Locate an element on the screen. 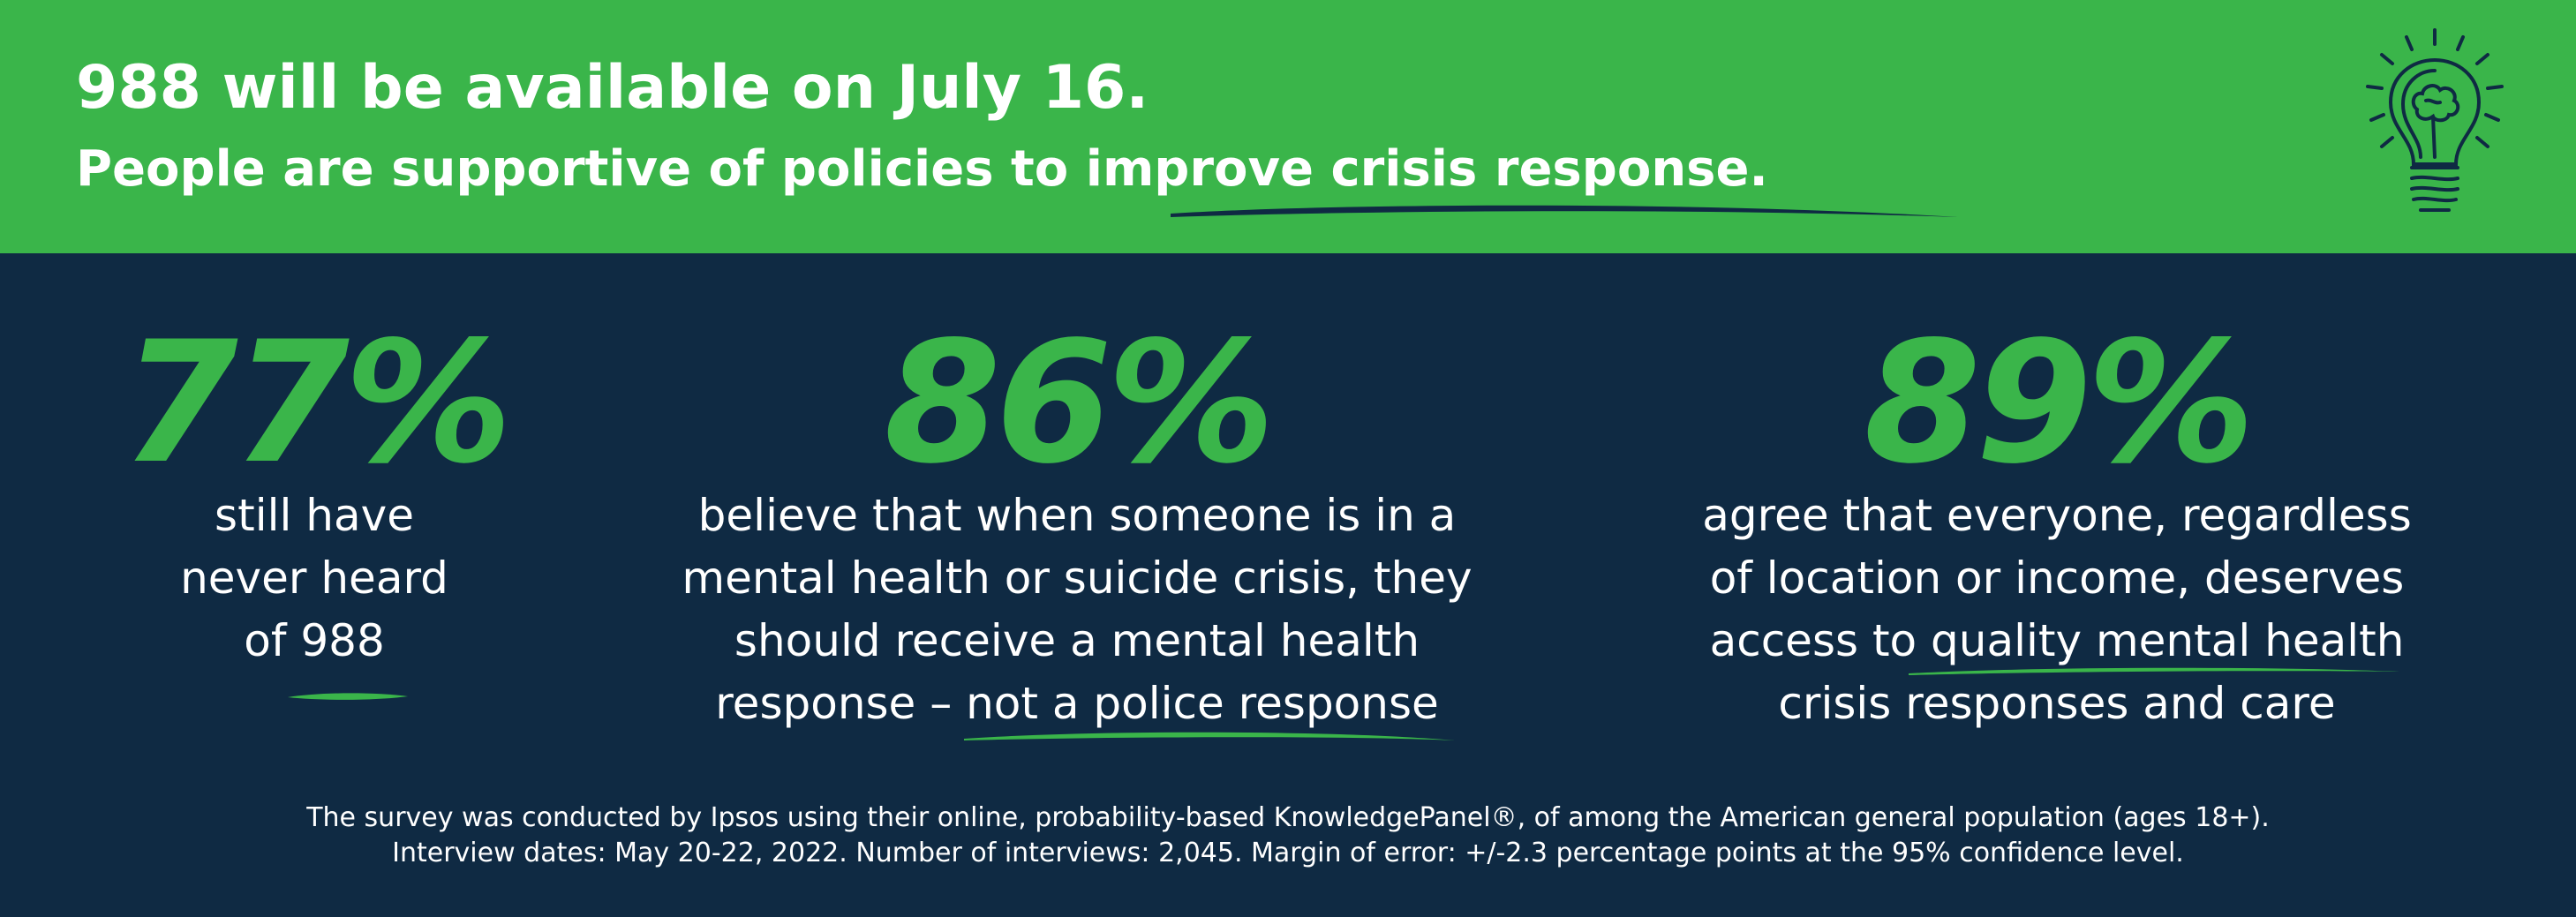 This screenshot has width=2576, height=917. stat-description-line: still have is located at coordinates (315, 515).